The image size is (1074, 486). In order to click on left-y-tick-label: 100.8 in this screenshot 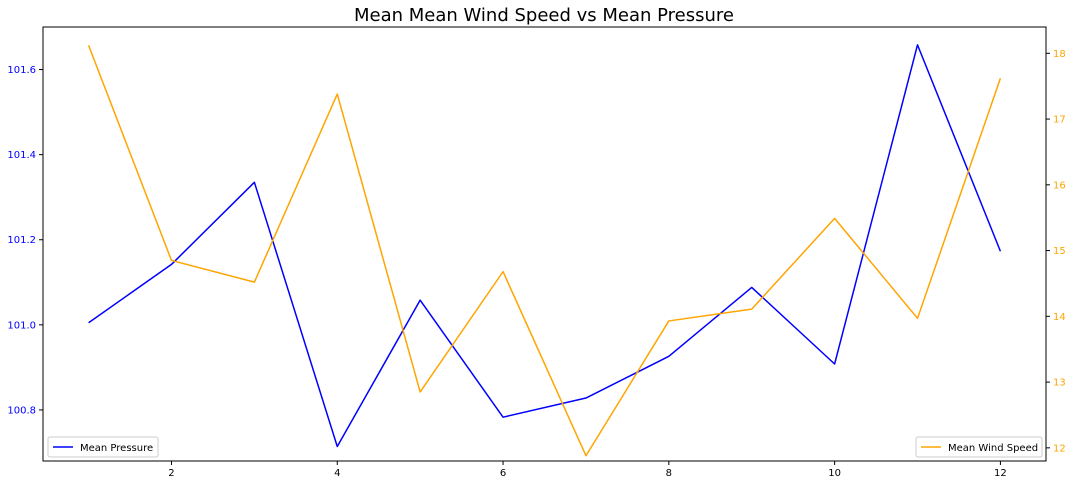, I will do `click(21, 410)`.